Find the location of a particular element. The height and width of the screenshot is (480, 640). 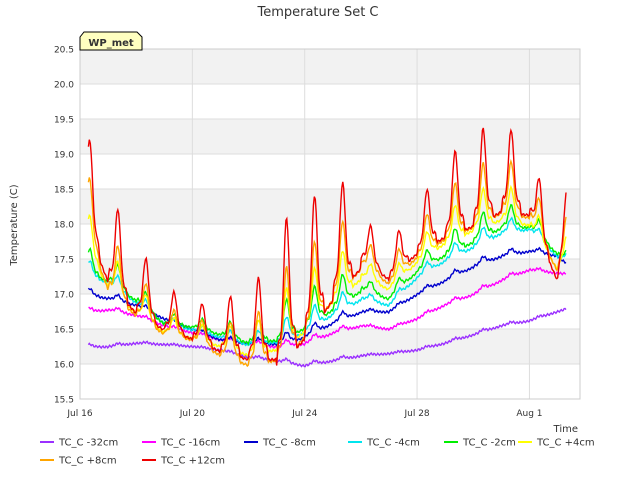

x-tick-label: Jul 28 is located at coordinates (416, 414).